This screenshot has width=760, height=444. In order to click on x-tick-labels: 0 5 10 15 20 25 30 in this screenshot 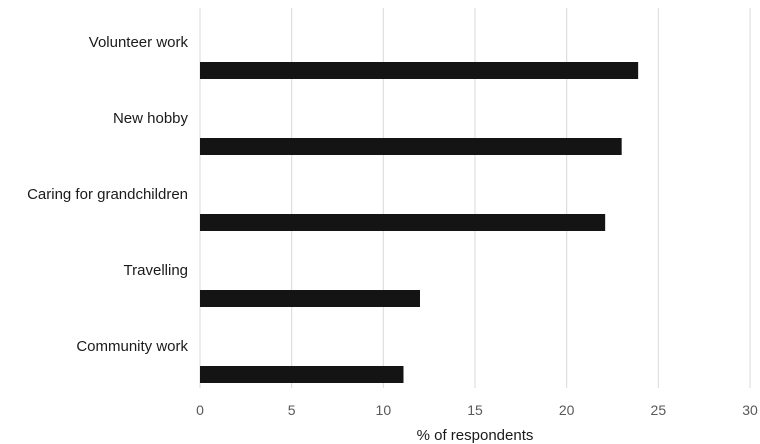, I will do `click(477, 410)`.